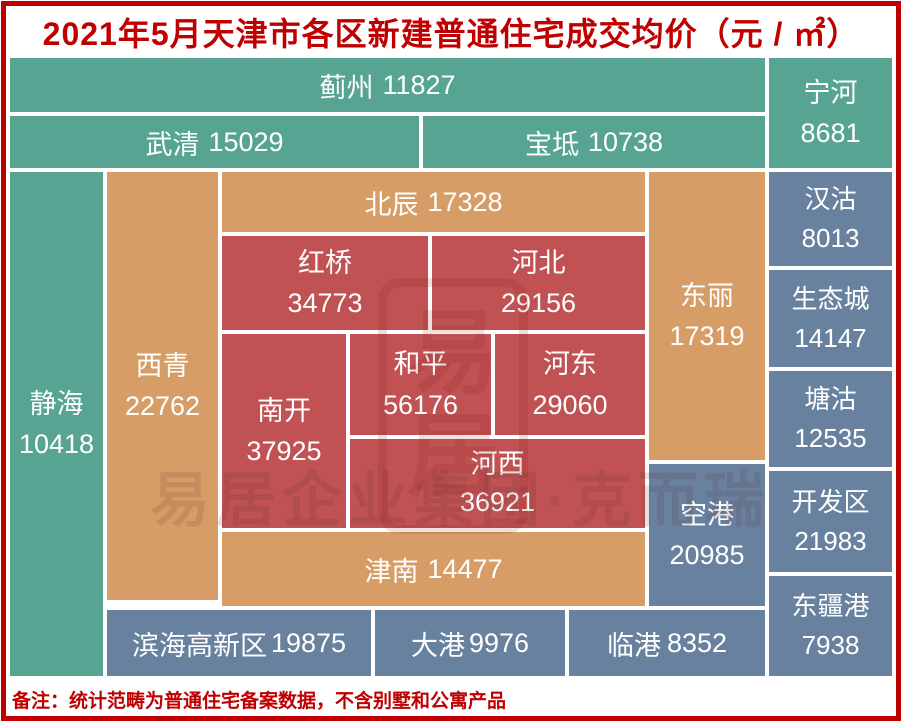  Describe the element at coordinates (56, 403) in the screenshot. I see `district-name: 静海` at that location.